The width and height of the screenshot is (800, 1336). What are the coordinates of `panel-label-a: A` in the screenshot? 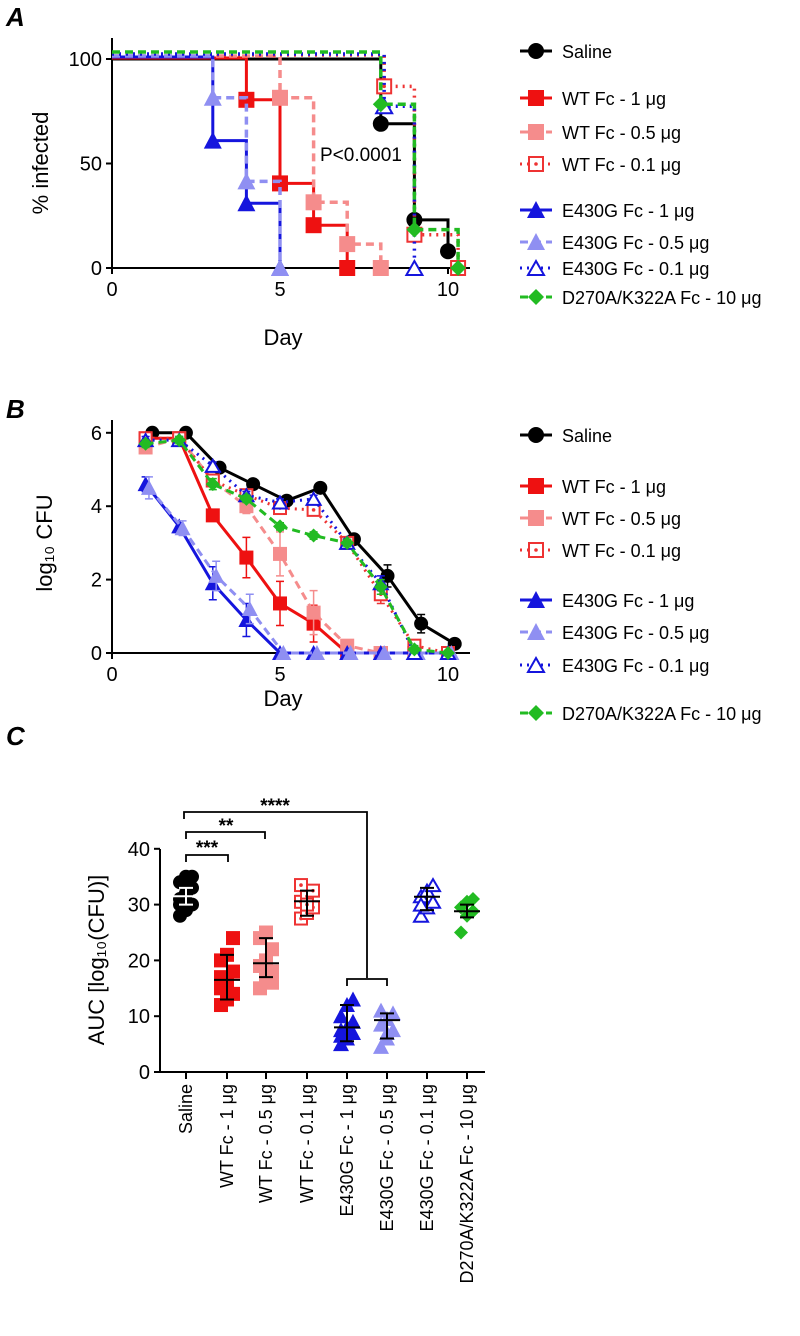 It's located at (15, 17).